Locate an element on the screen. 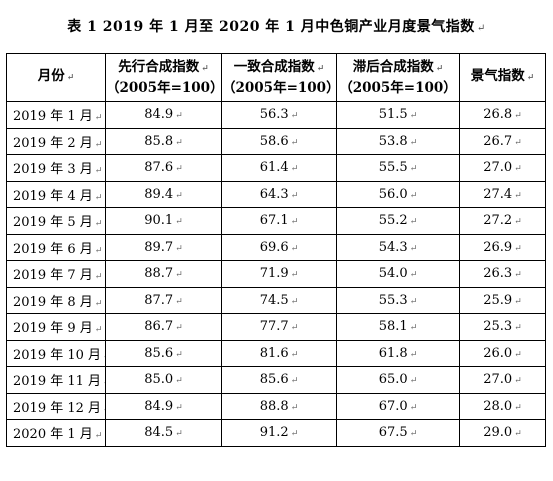  table-row: 2019 年 6 月 ↵ 89.7 ↵ 69.6 ↵ 54.3 ↵ 26.9 ↵ is located at coordinates (276, 247).